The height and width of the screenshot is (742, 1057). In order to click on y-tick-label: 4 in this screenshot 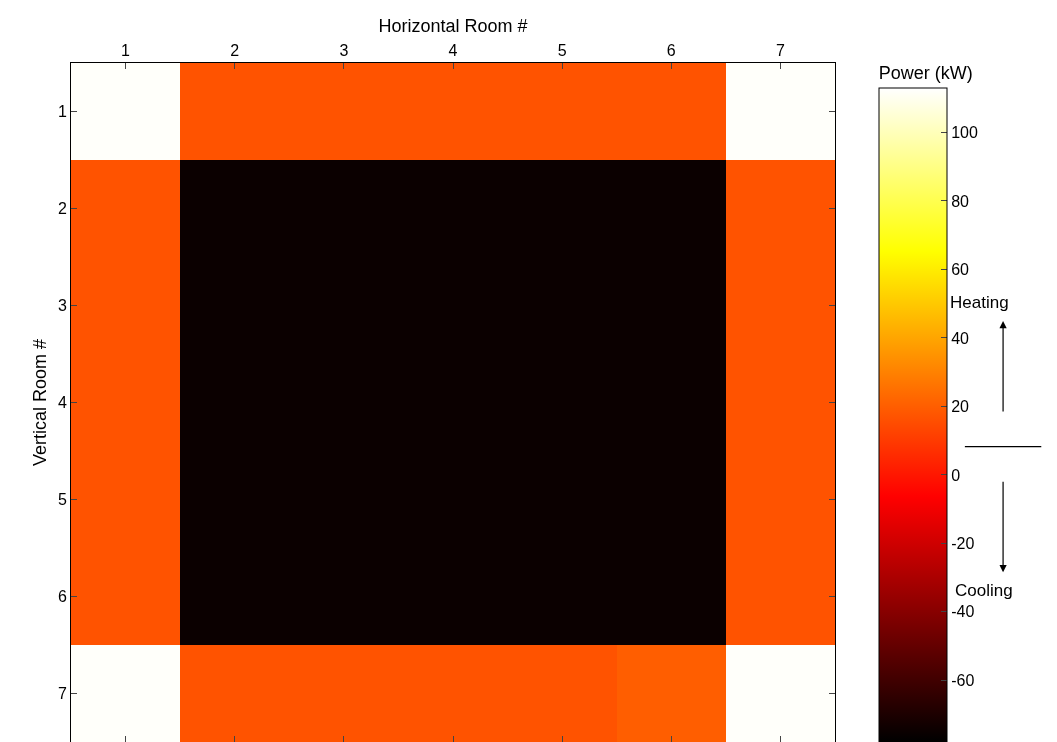, I will do `click(62, 403)`.